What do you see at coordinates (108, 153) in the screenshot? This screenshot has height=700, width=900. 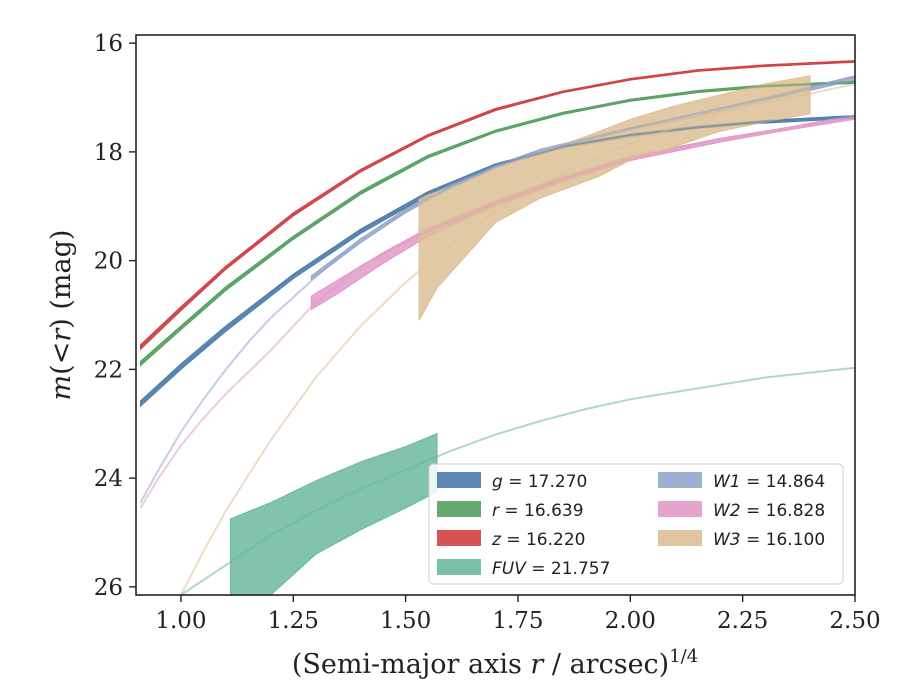 I see `y-tick-label: 18` at bounding box center [108, 153].